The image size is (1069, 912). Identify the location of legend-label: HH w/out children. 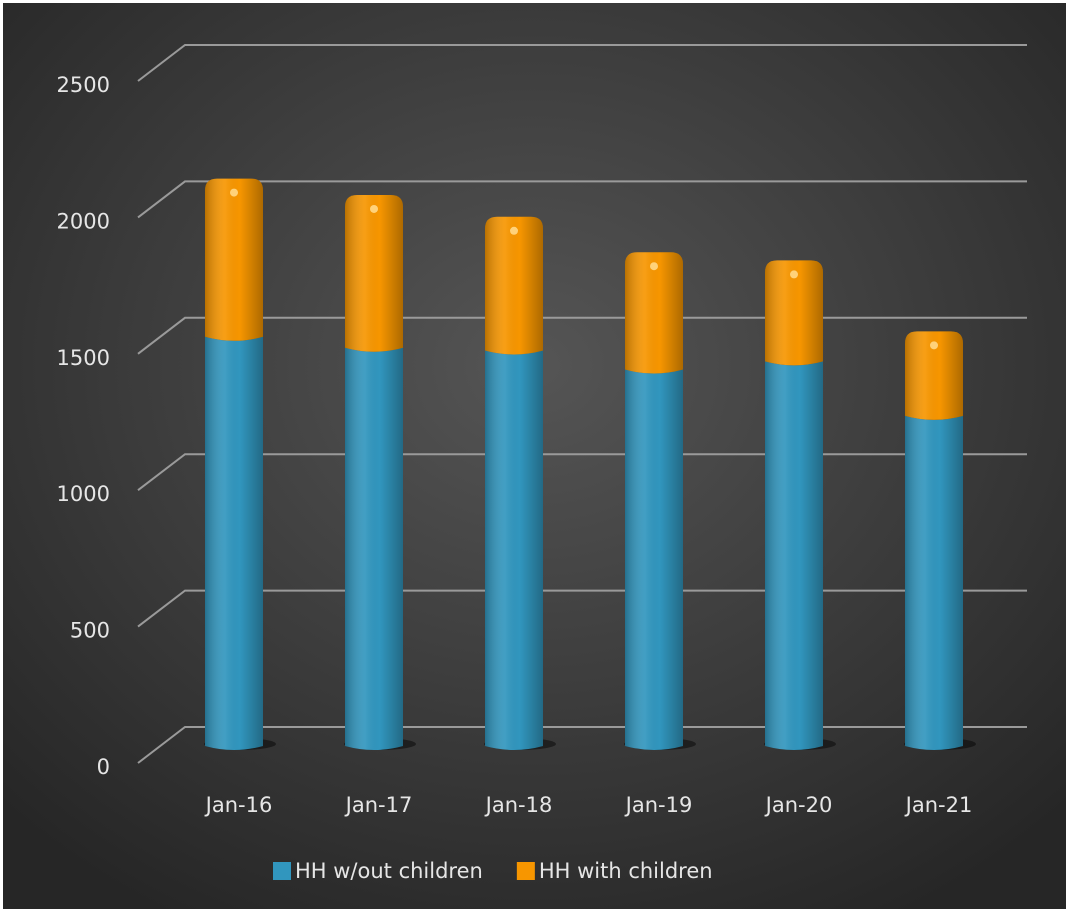
(389, 871).